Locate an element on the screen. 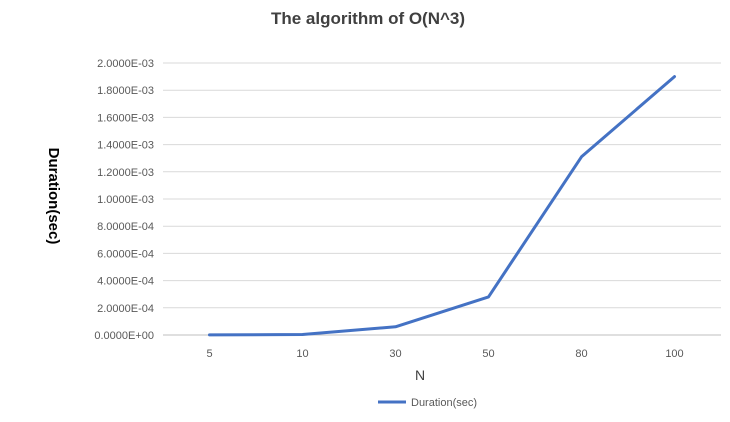 The height and width of the screenshot is (422, 730). chart-title: The algorithm of O(N^3) is located at coordinates (368, 18).